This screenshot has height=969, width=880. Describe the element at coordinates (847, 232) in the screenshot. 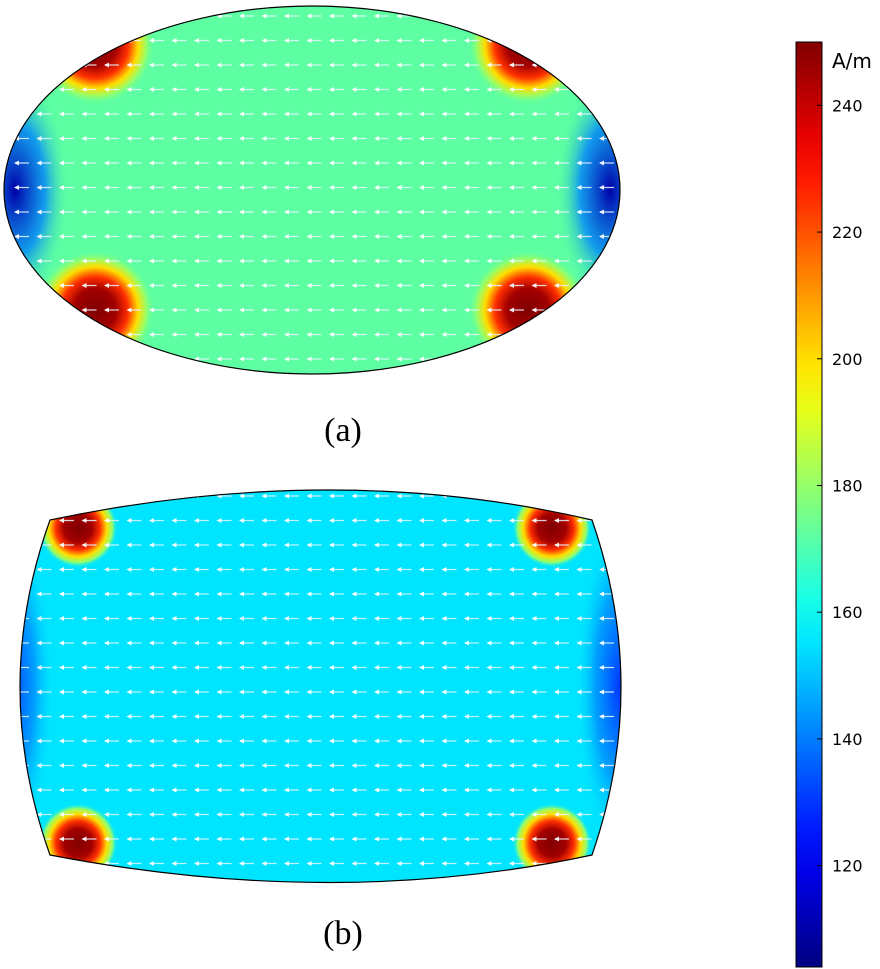

I see `colorbar-tick-label: 220` at that location.